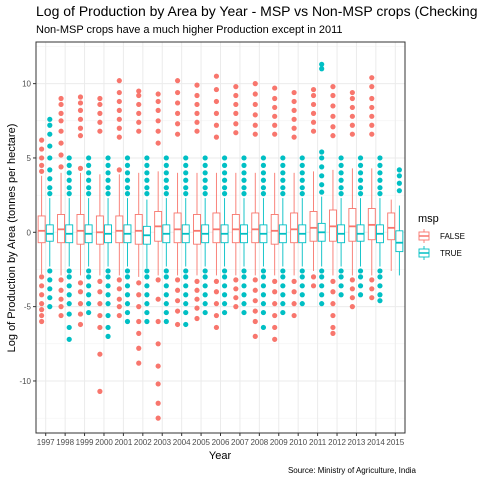 This screenshot has height=485, width=480. I want to click on legend-entry-true: TRUE, so click(440, 253).